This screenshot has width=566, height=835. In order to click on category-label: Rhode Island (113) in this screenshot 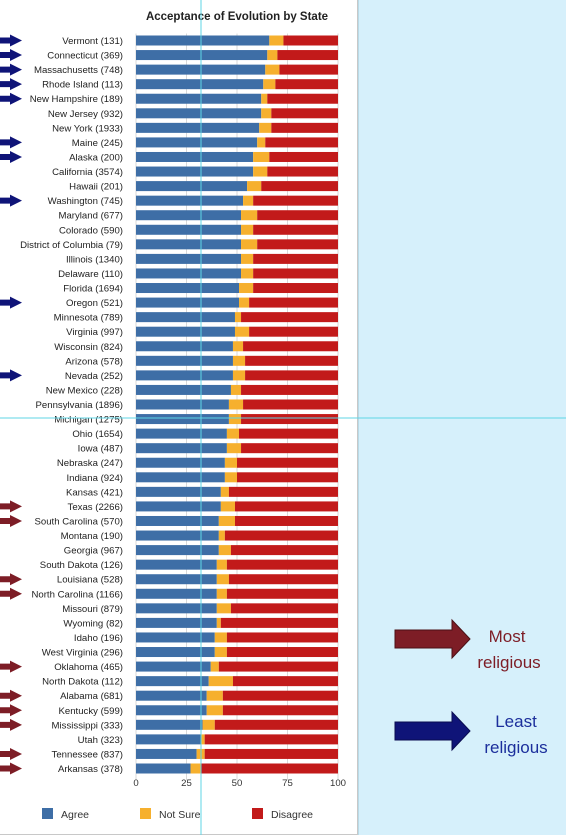, I will do `click(82, 85)`.